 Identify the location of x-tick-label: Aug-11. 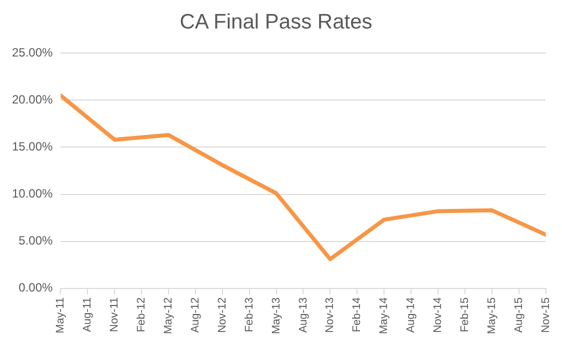
(88, 314).